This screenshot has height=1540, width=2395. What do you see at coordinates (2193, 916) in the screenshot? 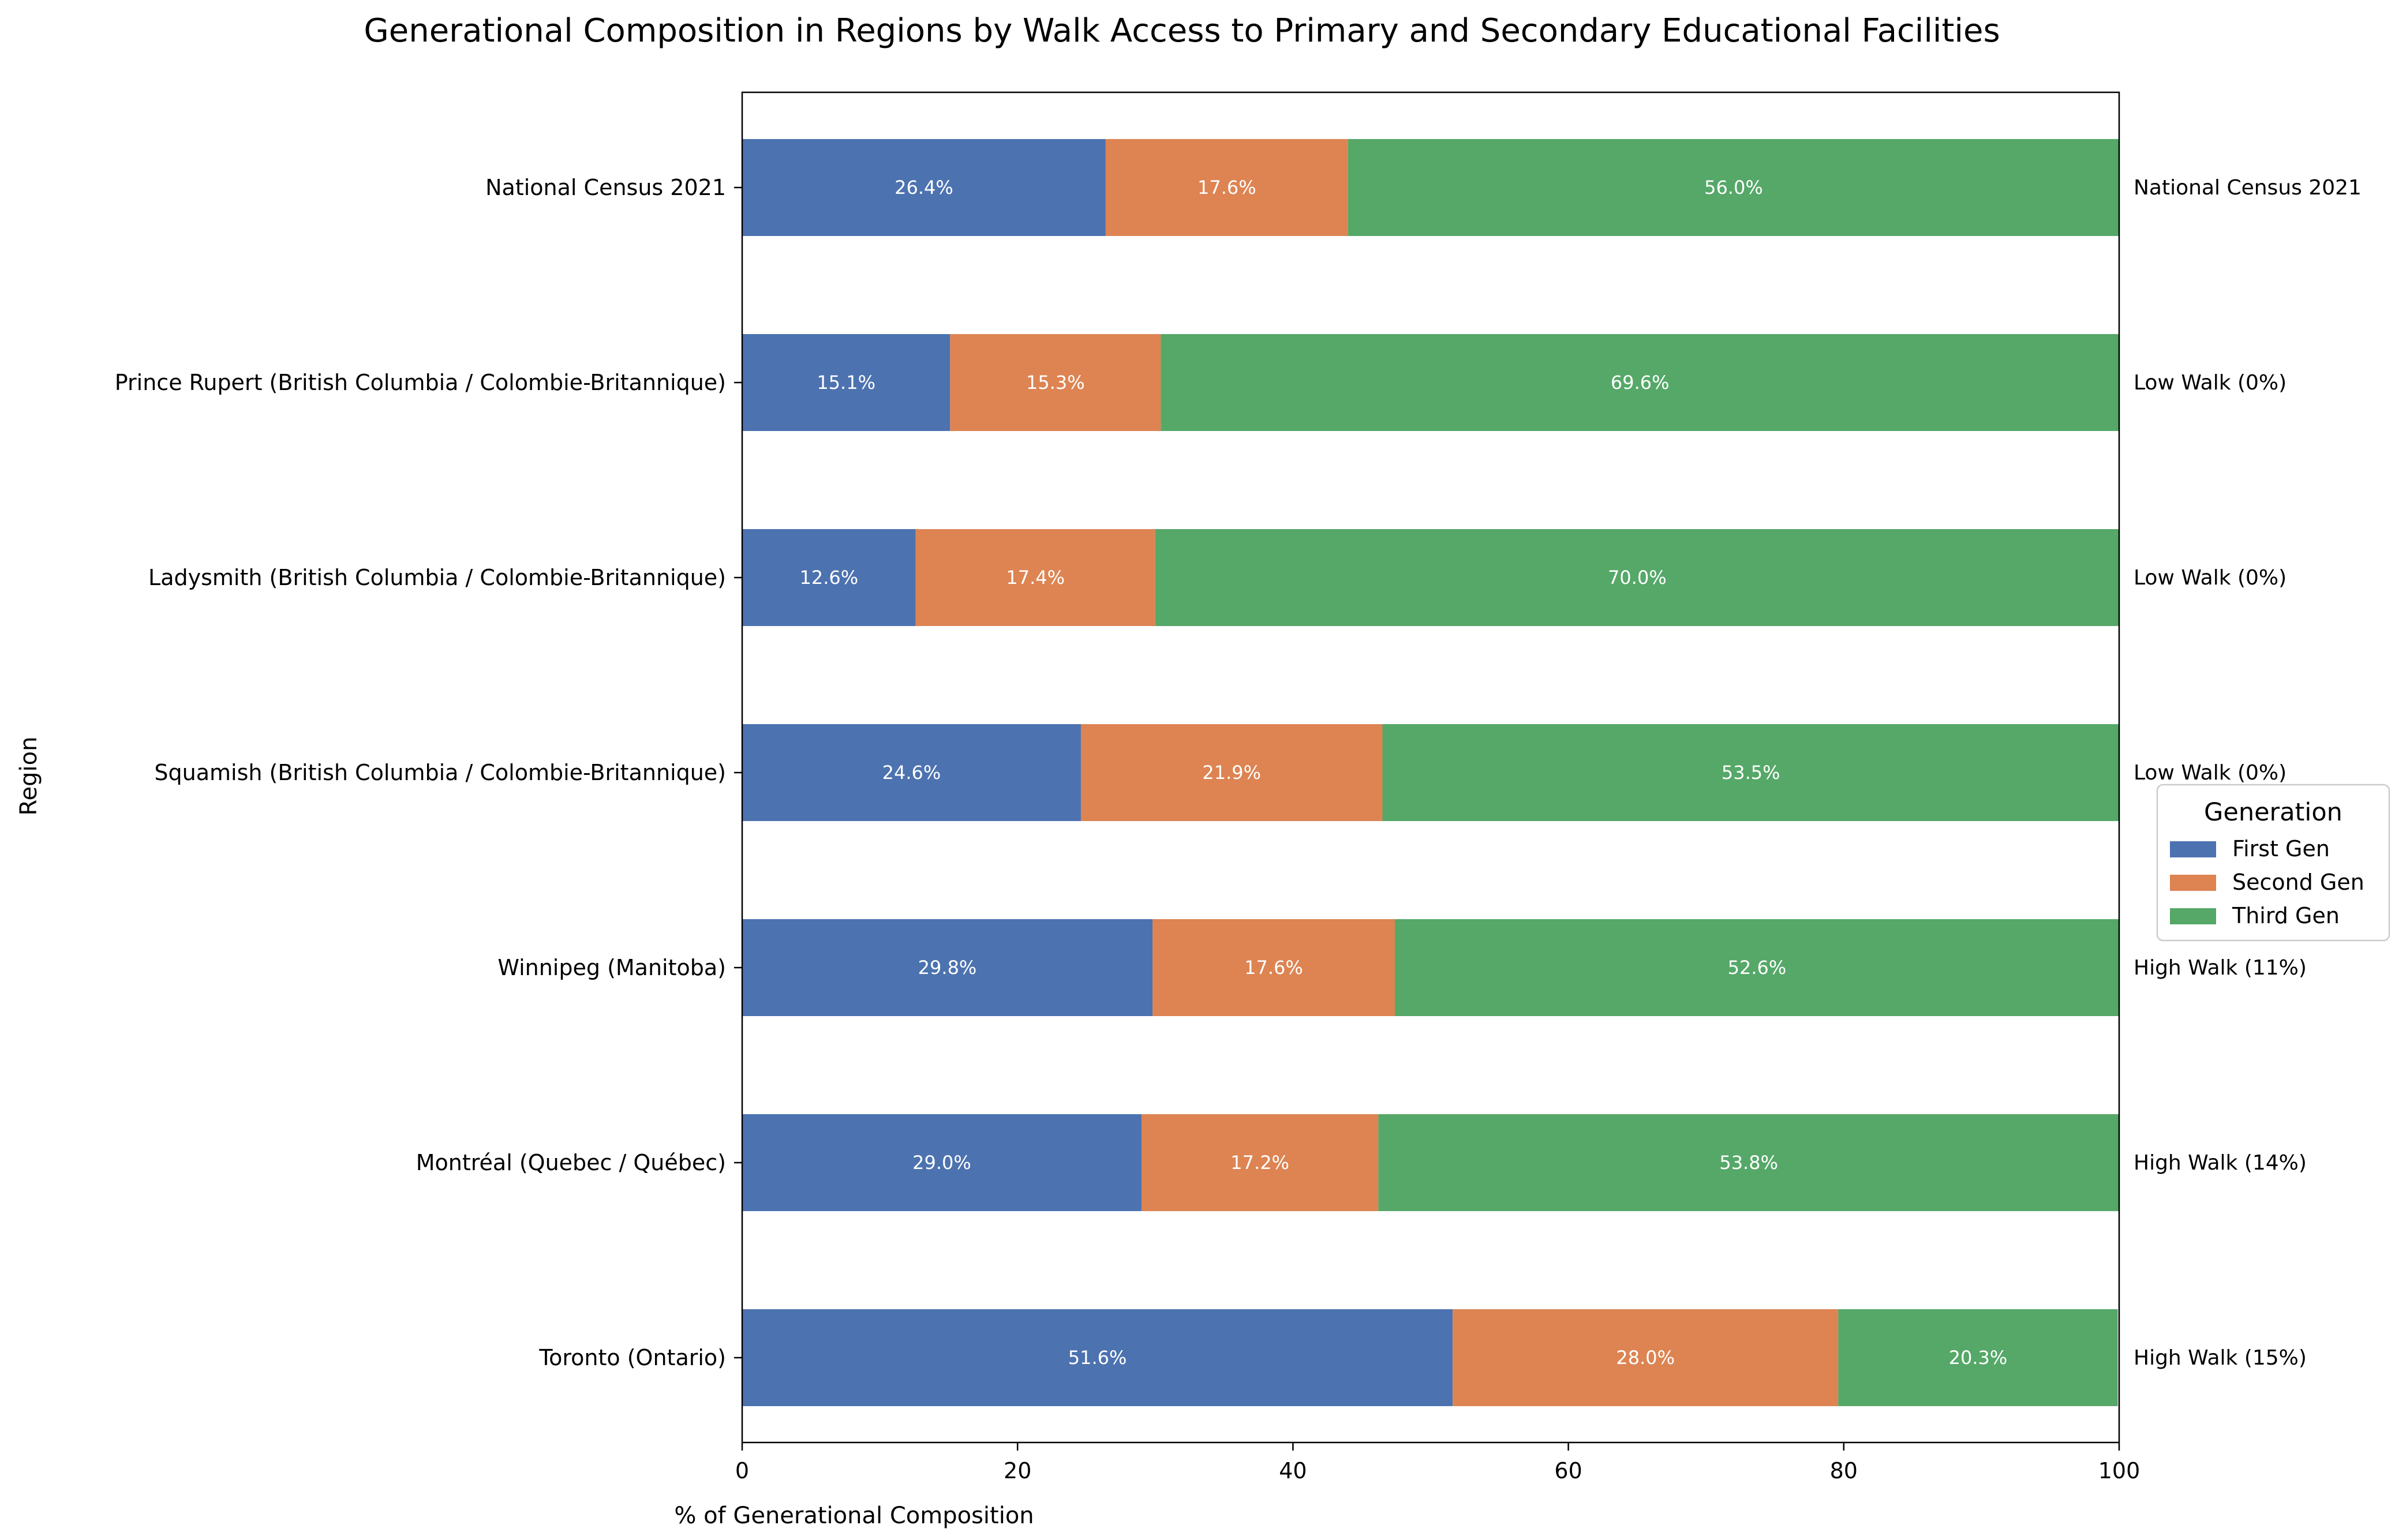
I see `legend-swatch-third-gen` at bounding box center [2193, 916].